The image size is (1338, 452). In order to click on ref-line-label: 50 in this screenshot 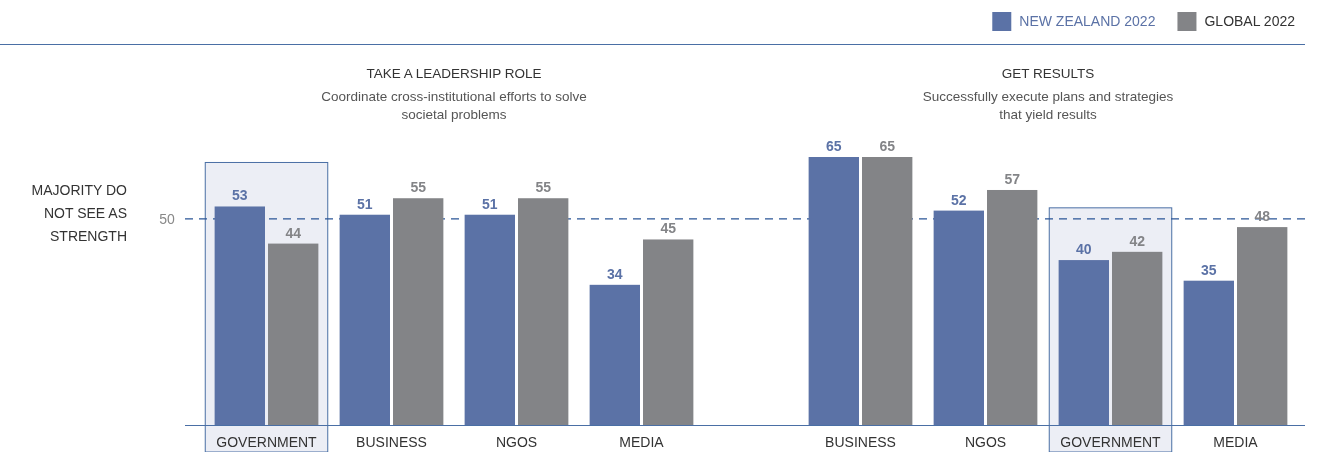, I will do `click(167, 218)`.